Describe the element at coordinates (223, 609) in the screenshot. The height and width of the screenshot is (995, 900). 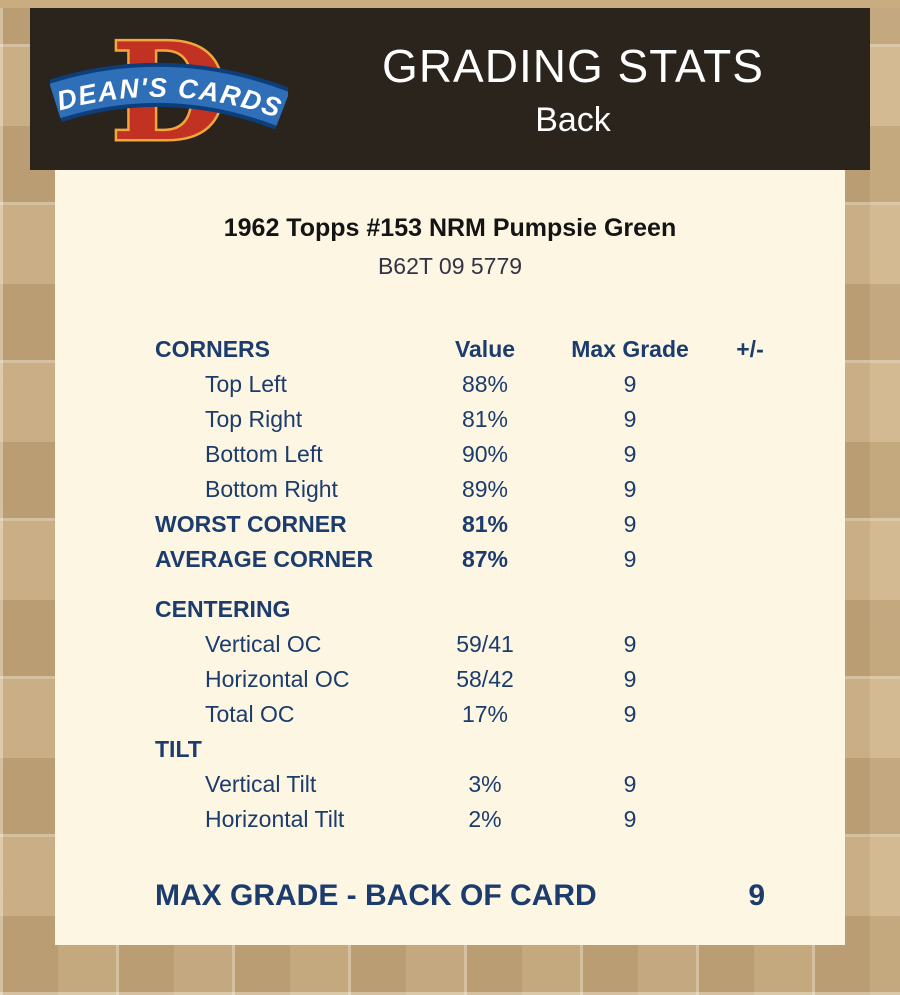
I see `section-centering: CENTERING` at that location.